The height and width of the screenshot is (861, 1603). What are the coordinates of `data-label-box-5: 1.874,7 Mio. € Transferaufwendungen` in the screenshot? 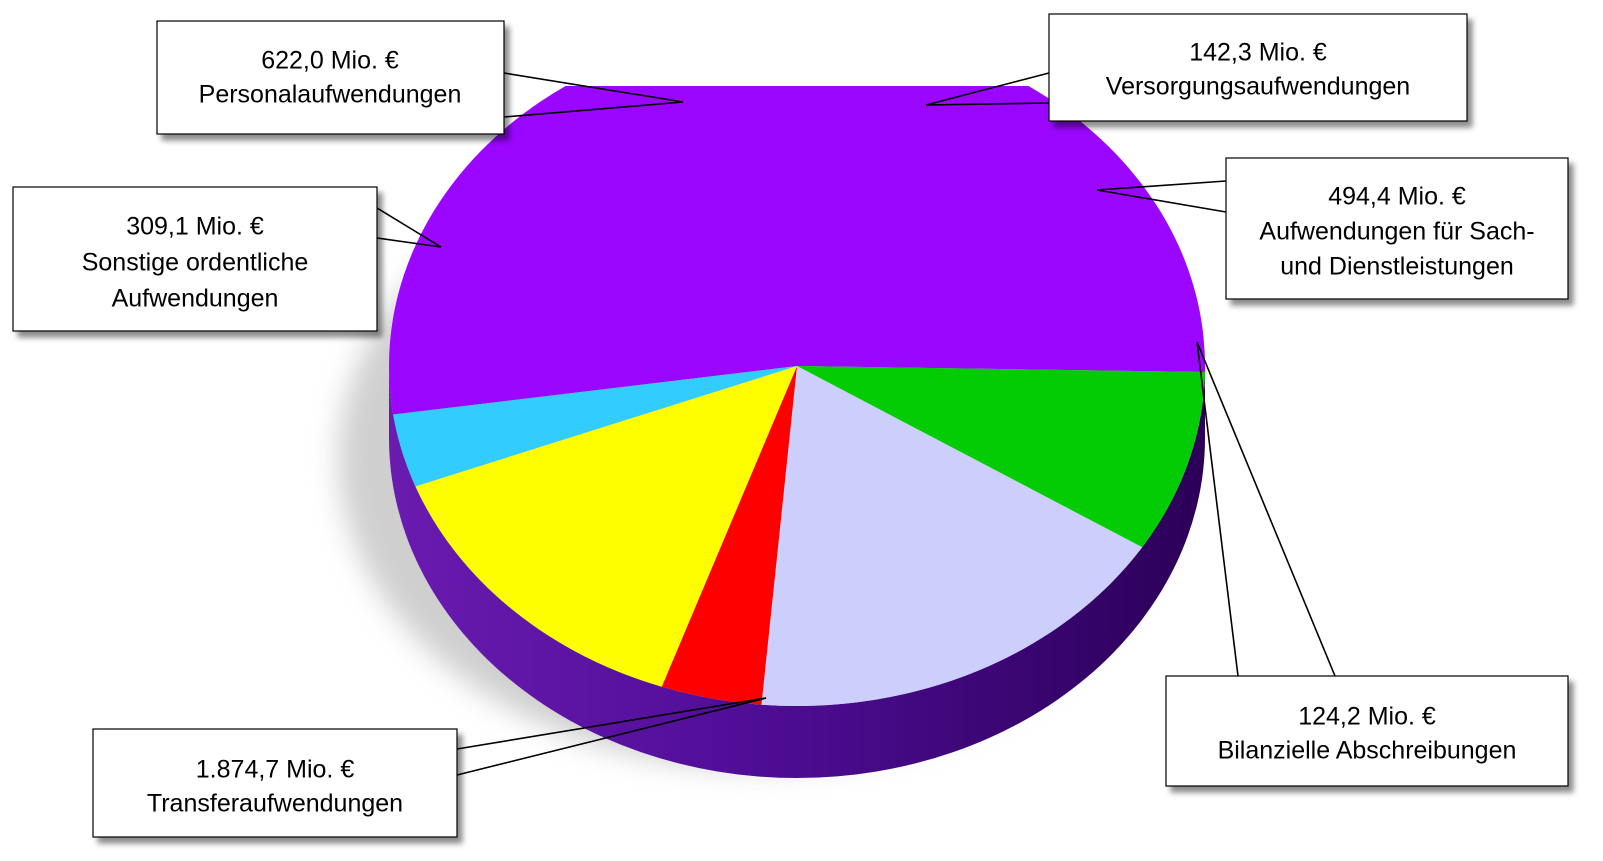 It's located at (275, 783).